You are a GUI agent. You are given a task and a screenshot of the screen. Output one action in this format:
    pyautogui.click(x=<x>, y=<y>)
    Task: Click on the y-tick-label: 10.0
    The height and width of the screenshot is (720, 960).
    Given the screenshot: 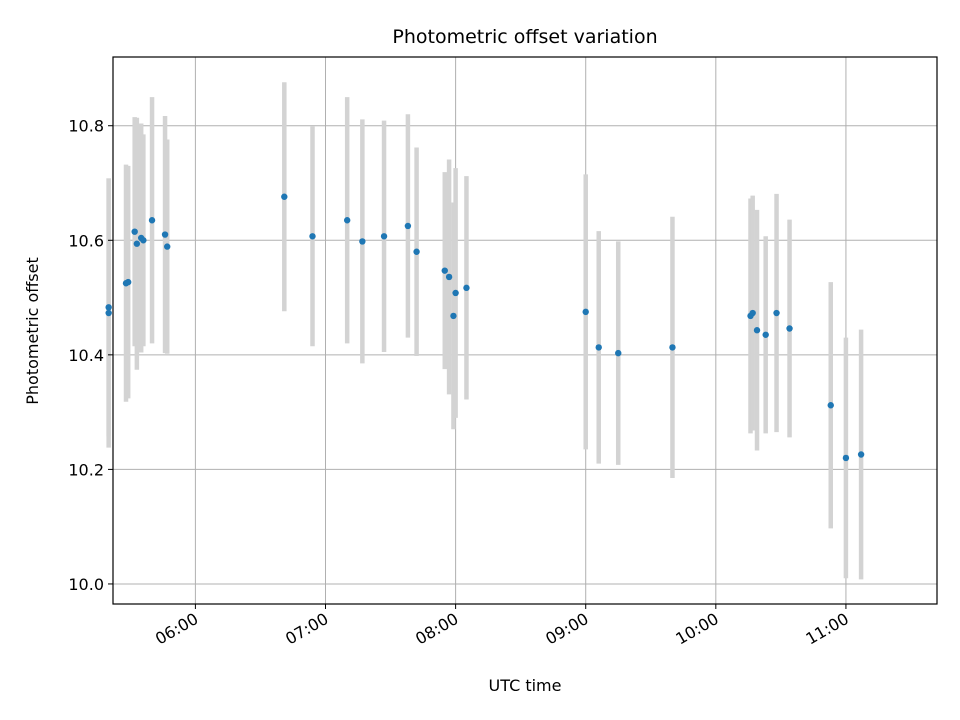 What is the action you would take?
    pyautogui.click(x=86, y=584)
    